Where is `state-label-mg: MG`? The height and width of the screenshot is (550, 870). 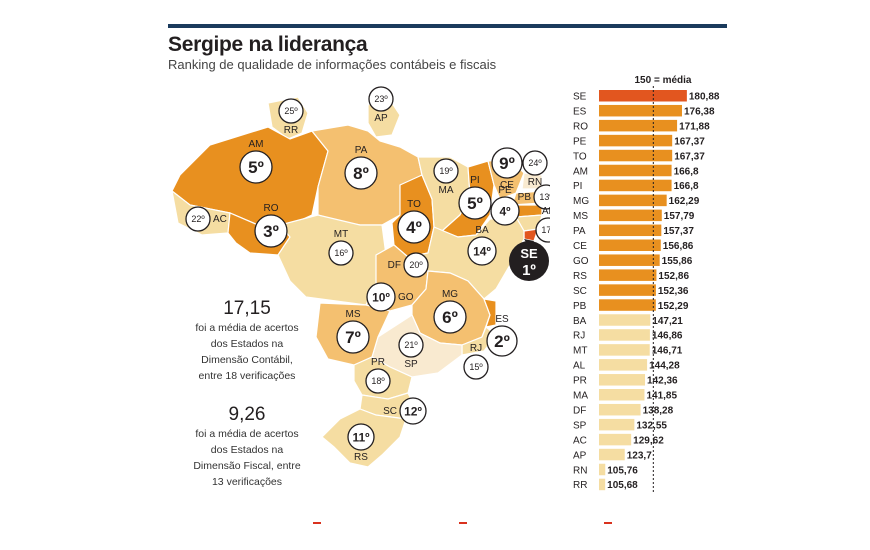 state-label-mg: MG is located at coordinates (450, 294).